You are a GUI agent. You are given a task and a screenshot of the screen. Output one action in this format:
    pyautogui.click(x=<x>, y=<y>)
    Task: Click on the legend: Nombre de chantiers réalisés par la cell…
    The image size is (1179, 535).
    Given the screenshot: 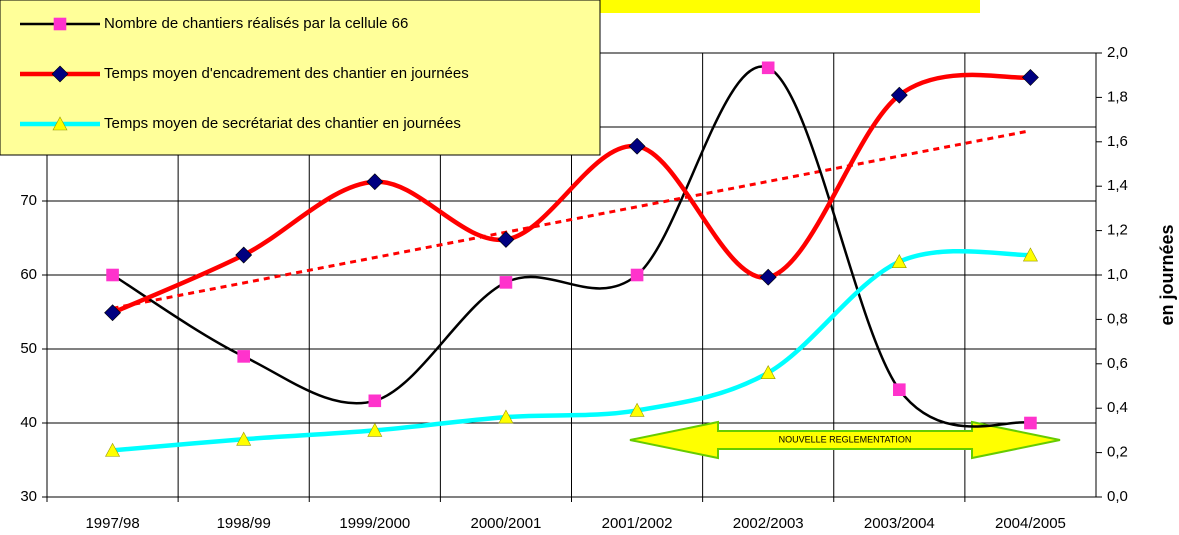 What is the action you would take?
    pyautogui.click(x=300, y=78)
    